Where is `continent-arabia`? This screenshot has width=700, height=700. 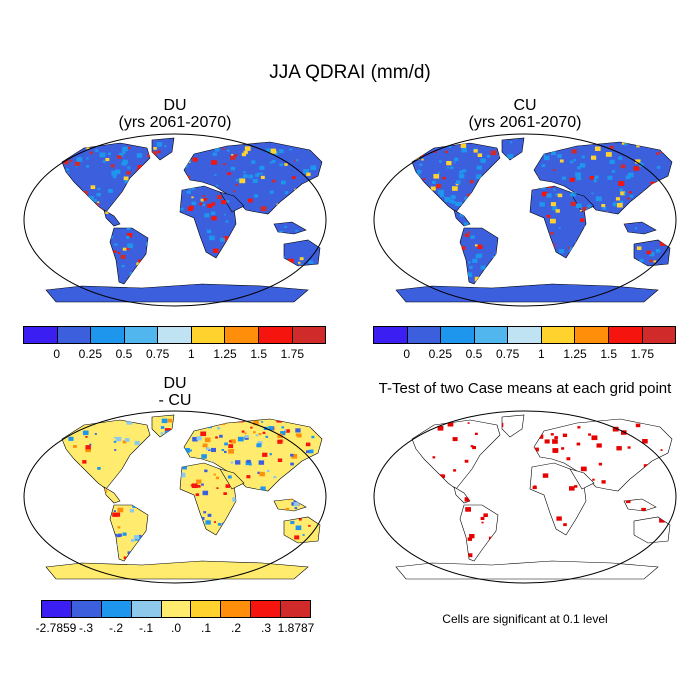
continent-arabia is located at coordinates (582, 479).